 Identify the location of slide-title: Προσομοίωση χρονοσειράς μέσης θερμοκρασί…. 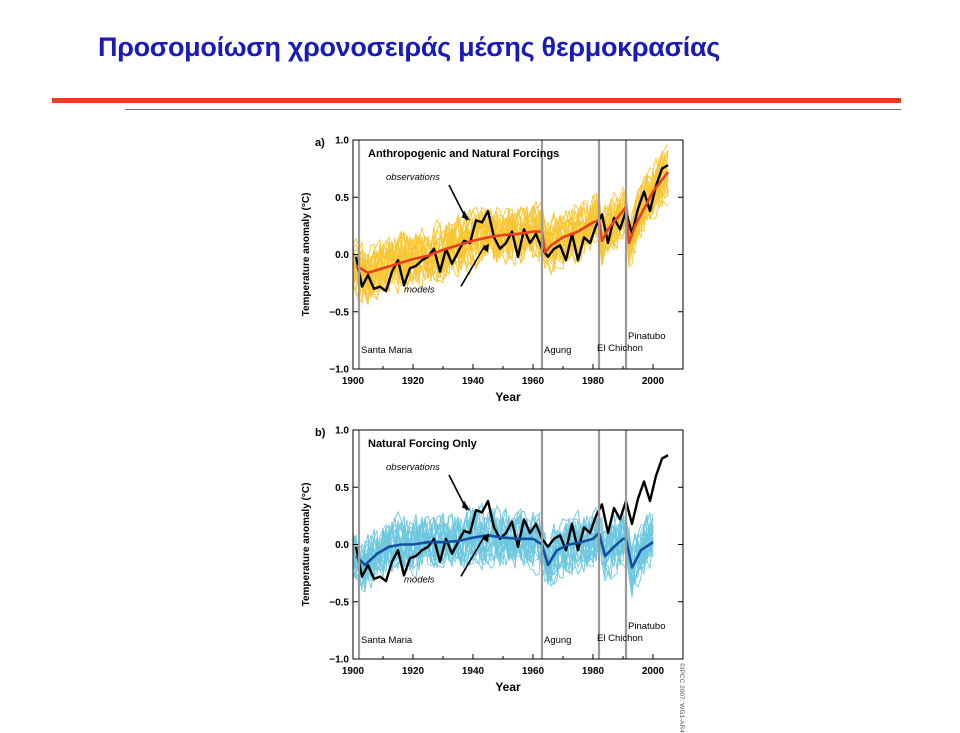
(409, 47).